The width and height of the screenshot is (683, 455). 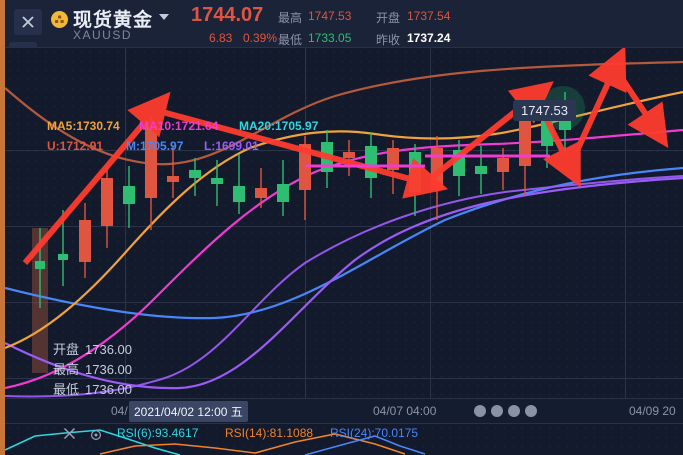 What do you see at coordinates (429, 16) in the screenshot?
I see `open-value: 1737.54` at bounding box center [429, 16].